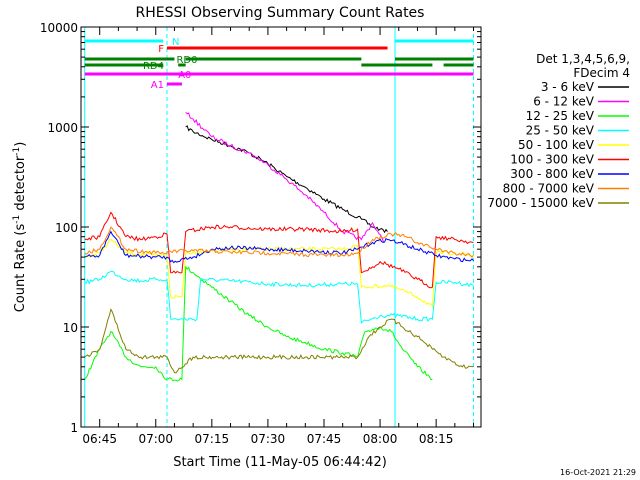  What do you see at coordinates (601, 73) in the screenshot?
I see `legend-header-line-2: FDecim 4` at bounding box center [601, 73].